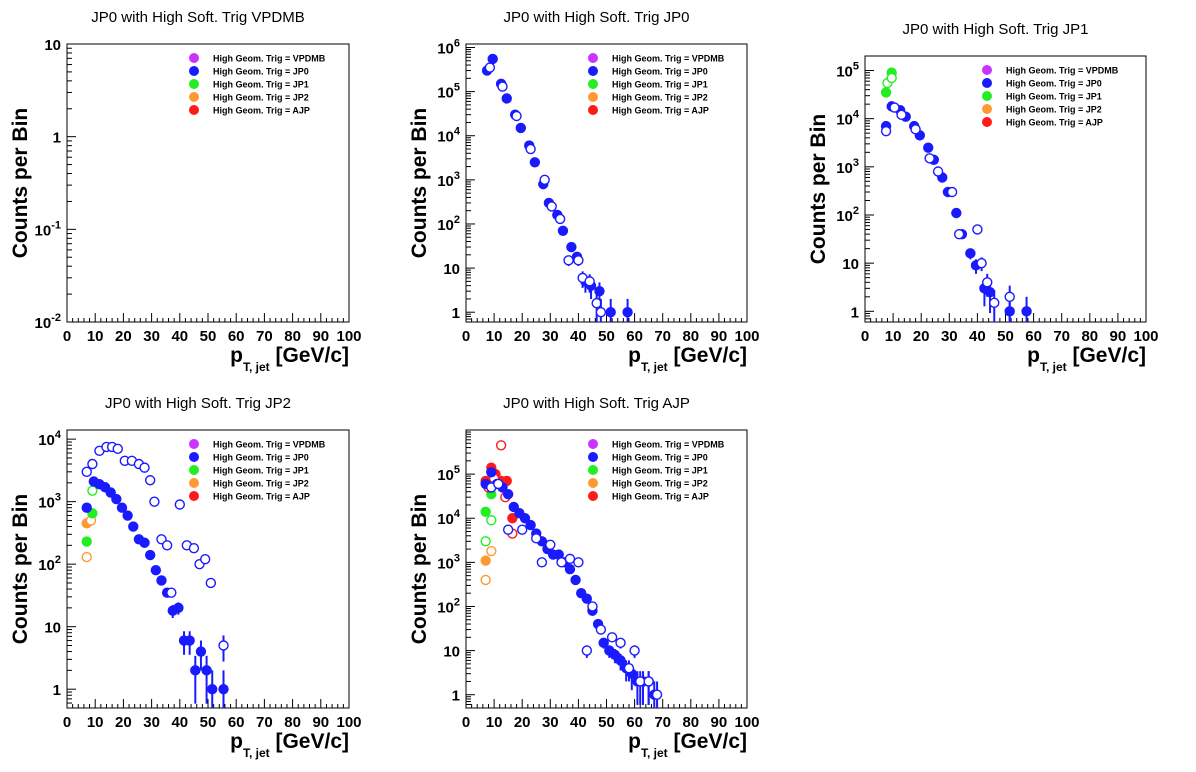  What do you see at coordinates (448, 474) in the screenshot?
I see `y-tick-label: 10⁵` at bounding box center [448, 474].